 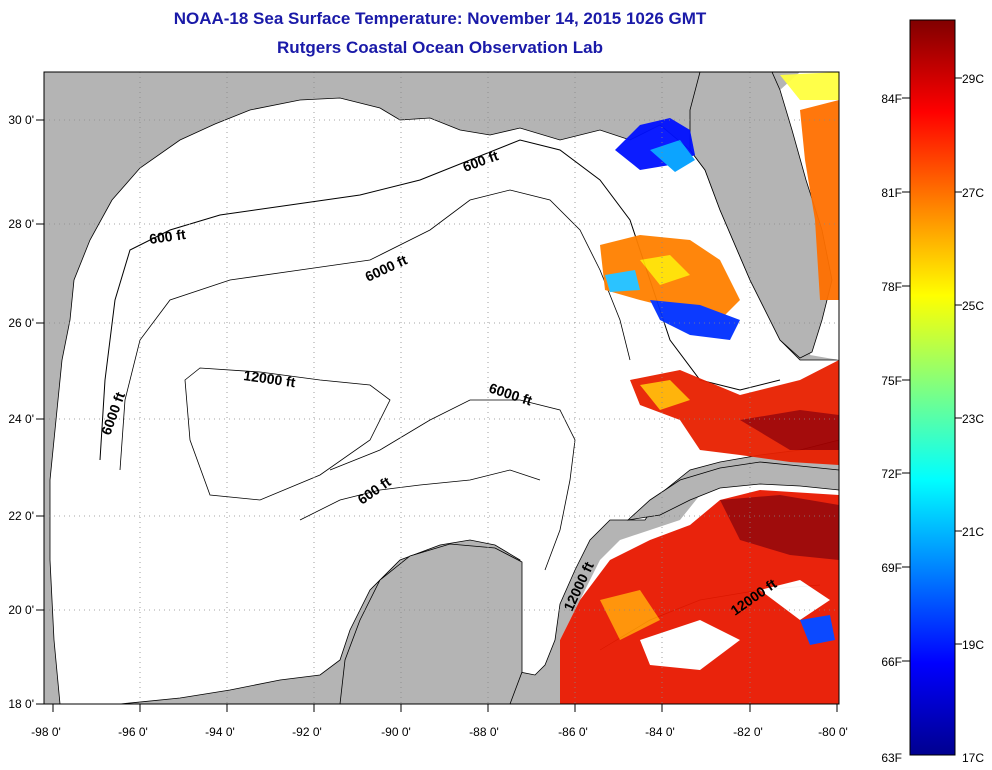 I want to click on lon-label-8: -84 0', so click(x=660, y=732).